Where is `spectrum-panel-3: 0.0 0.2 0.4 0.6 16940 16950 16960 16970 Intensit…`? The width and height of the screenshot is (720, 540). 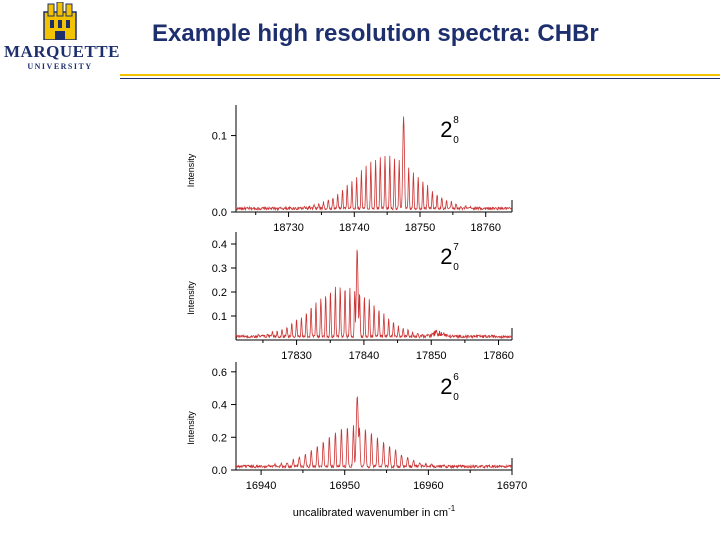 spectrum-panel-3: 0.0 0.2 0.4 0.6 16940 16950 16960 16970 Intensit… is located at coordinates (356, 427).